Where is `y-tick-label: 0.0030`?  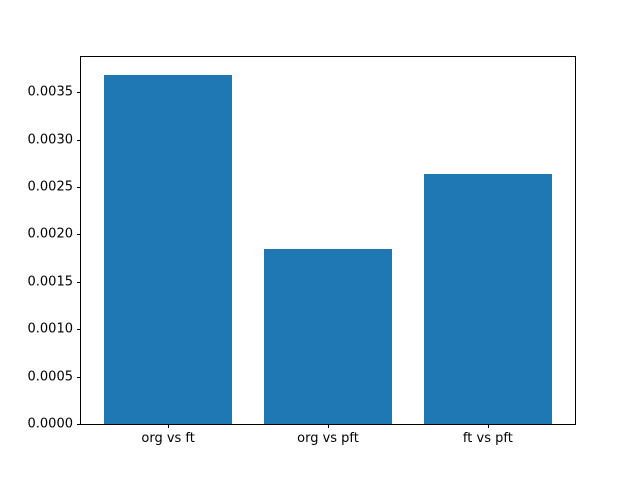 y-tick-label: 0.0030 is located at coordinates (50, 139).